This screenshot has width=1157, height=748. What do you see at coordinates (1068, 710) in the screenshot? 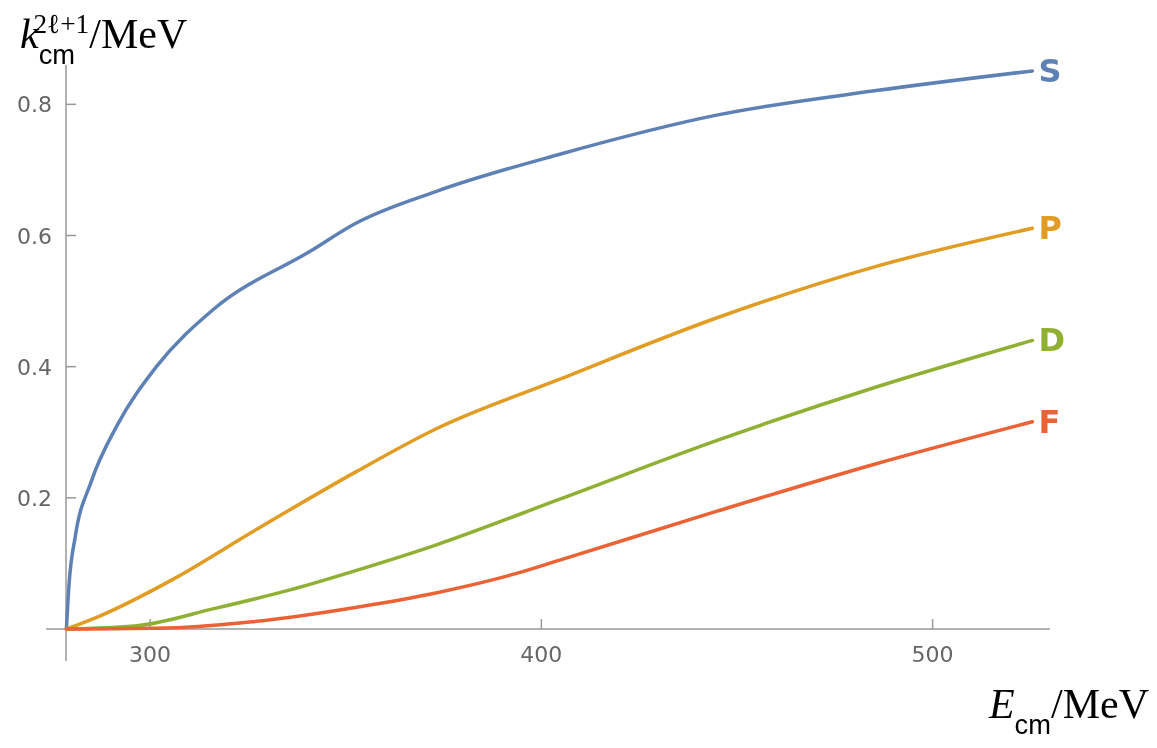
I see `x-axis-title: E$_{cm}$/MeV` at bounding box center [1068, 710].